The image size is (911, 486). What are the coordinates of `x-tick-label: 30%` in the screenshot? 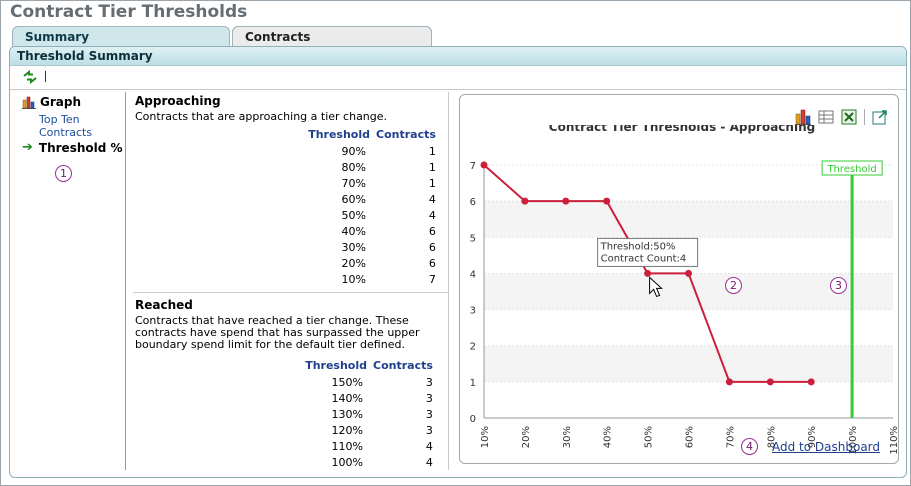 It's located at (567, 437).